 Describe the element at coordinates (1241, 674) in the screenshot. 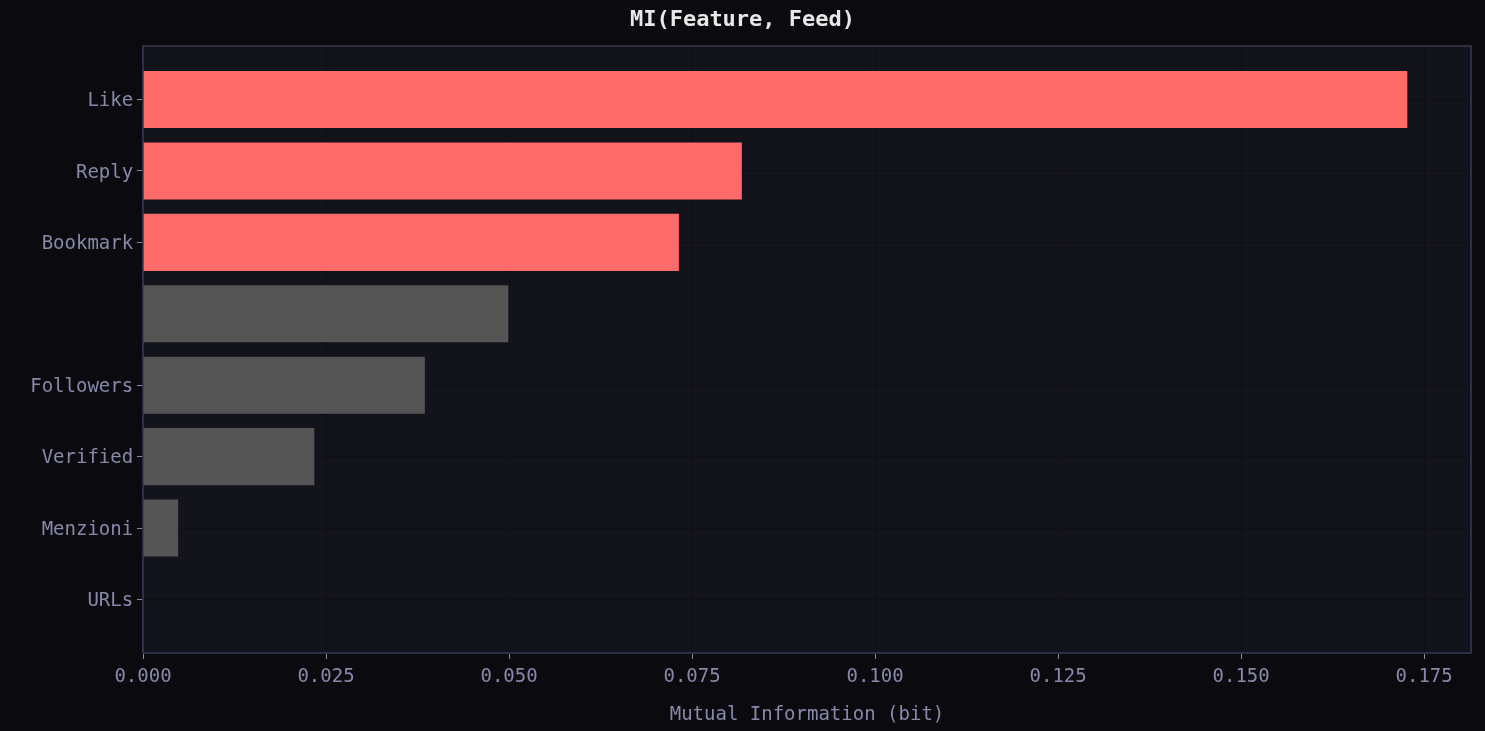

I see `x-tick-label: 0.150` at that location.